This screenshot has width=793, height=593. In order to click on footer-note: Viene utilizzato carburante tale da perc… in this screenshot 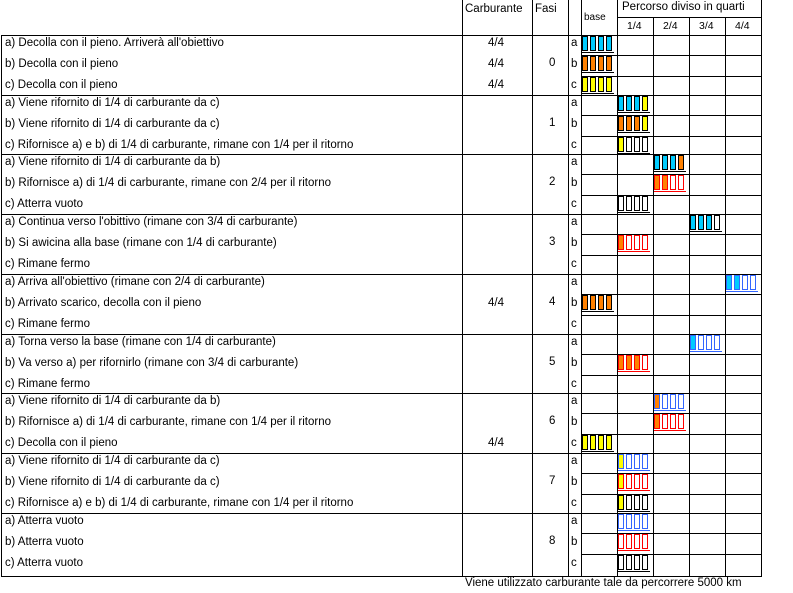, I will do `click(603, 583)`.